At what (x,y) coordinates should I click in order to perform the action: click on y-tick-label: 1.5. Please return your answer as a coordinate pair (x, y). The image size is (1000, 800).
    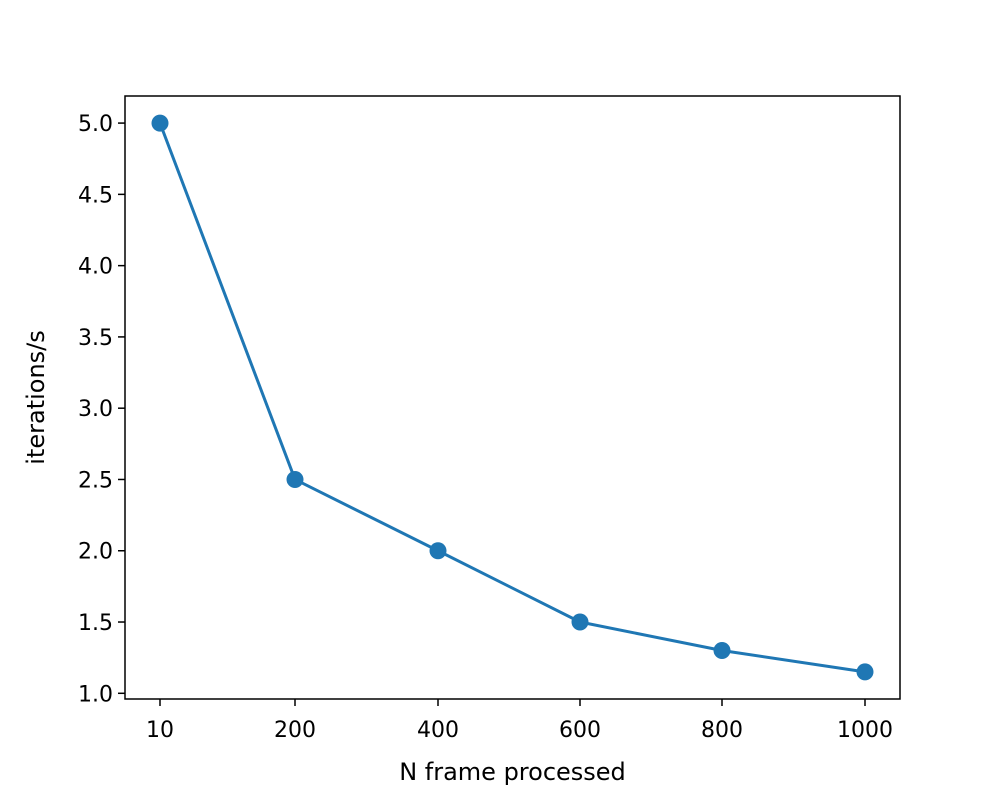
    Looking at the image, I should click on (95, 623).